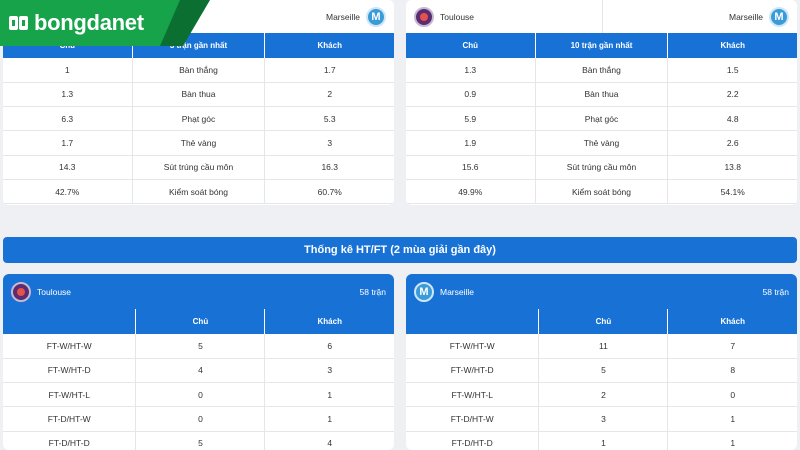 The height and width of the screenshot is (450, 800). I want to click on divider, so click(602, 16).